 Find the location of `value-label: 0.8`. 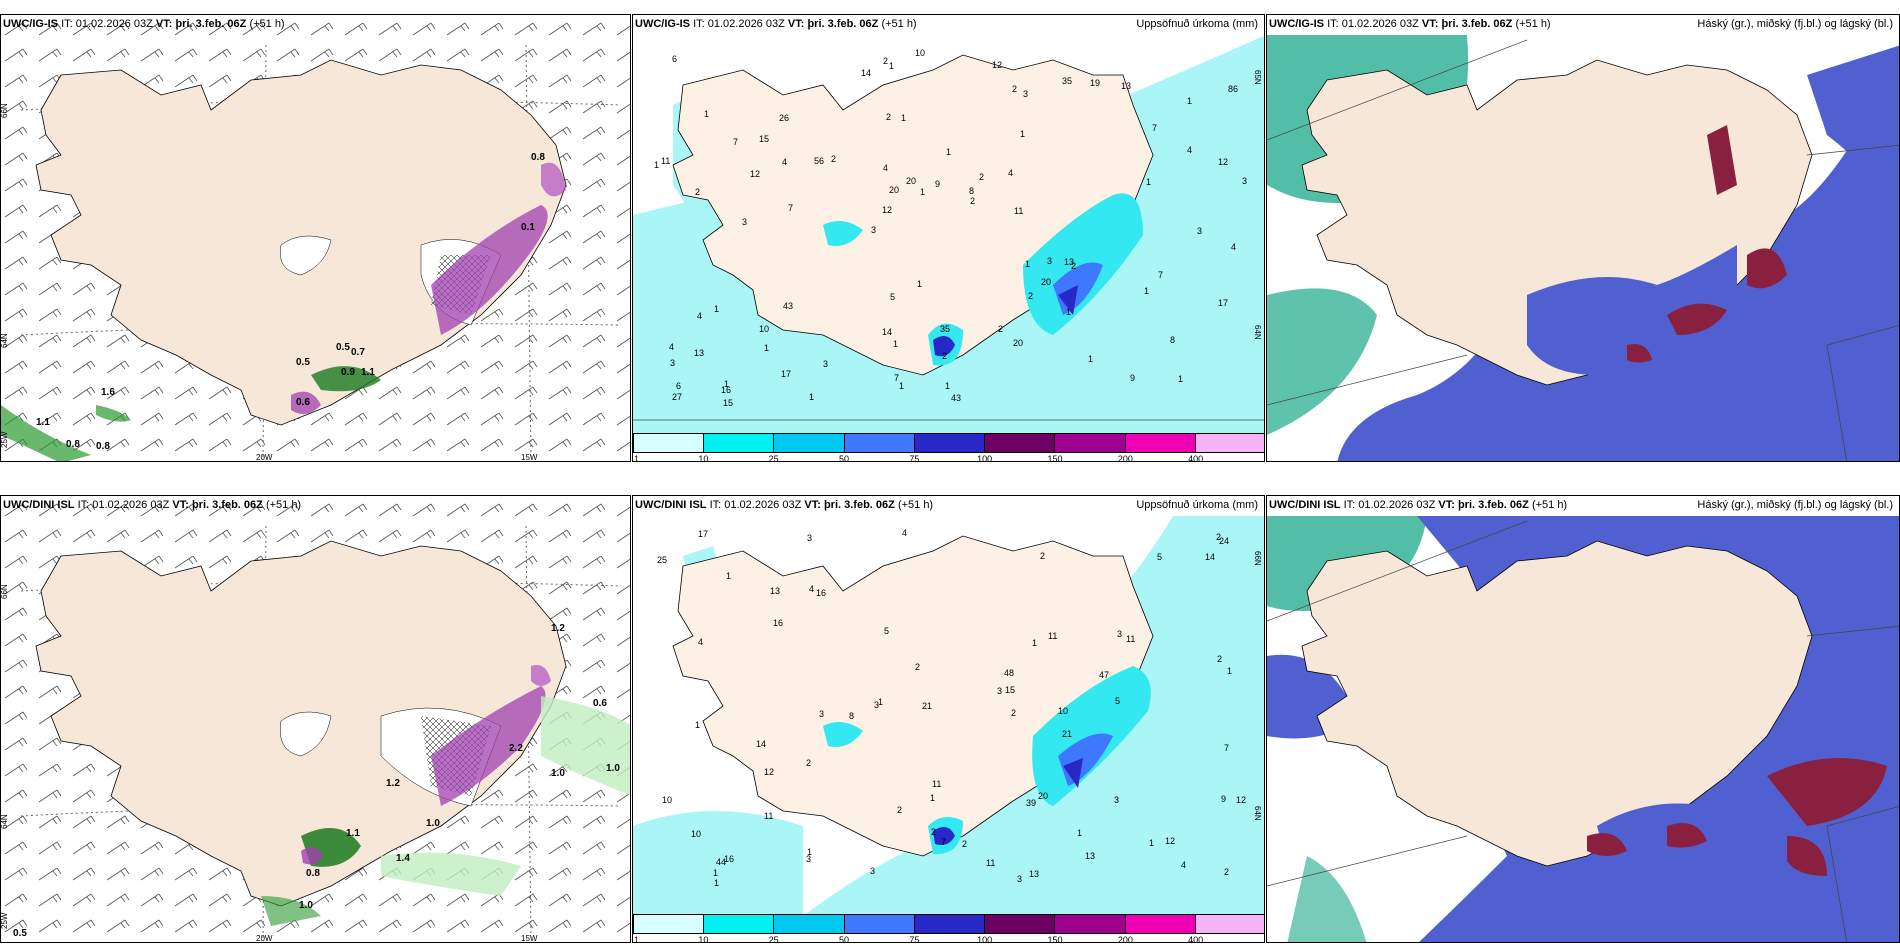

value-label: 0.8 is located at coordinates (313, 873).